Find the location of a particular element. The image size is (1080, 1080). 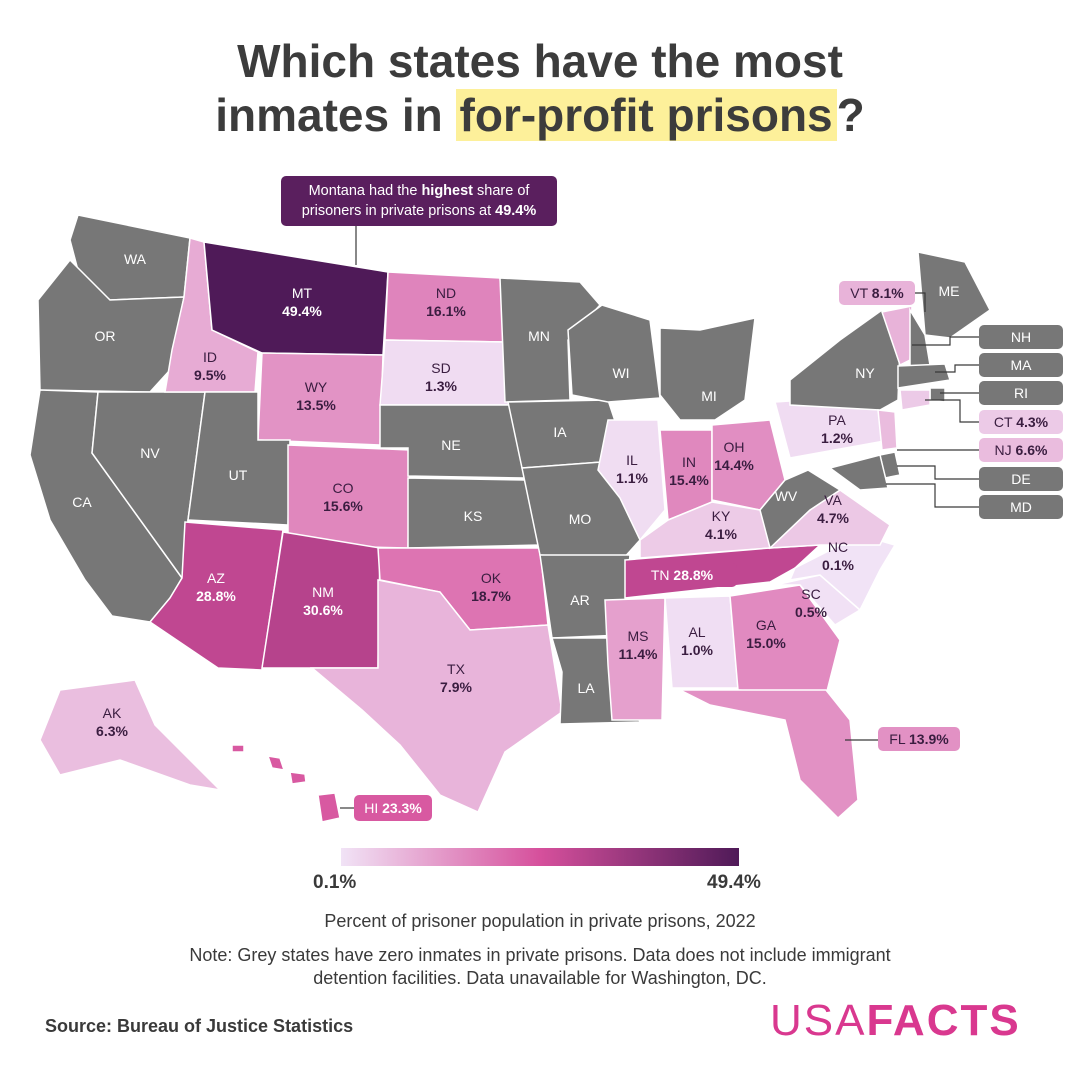

source-text: Source: Bureau of Justice Statistics is located at coordinates (199, 1026).